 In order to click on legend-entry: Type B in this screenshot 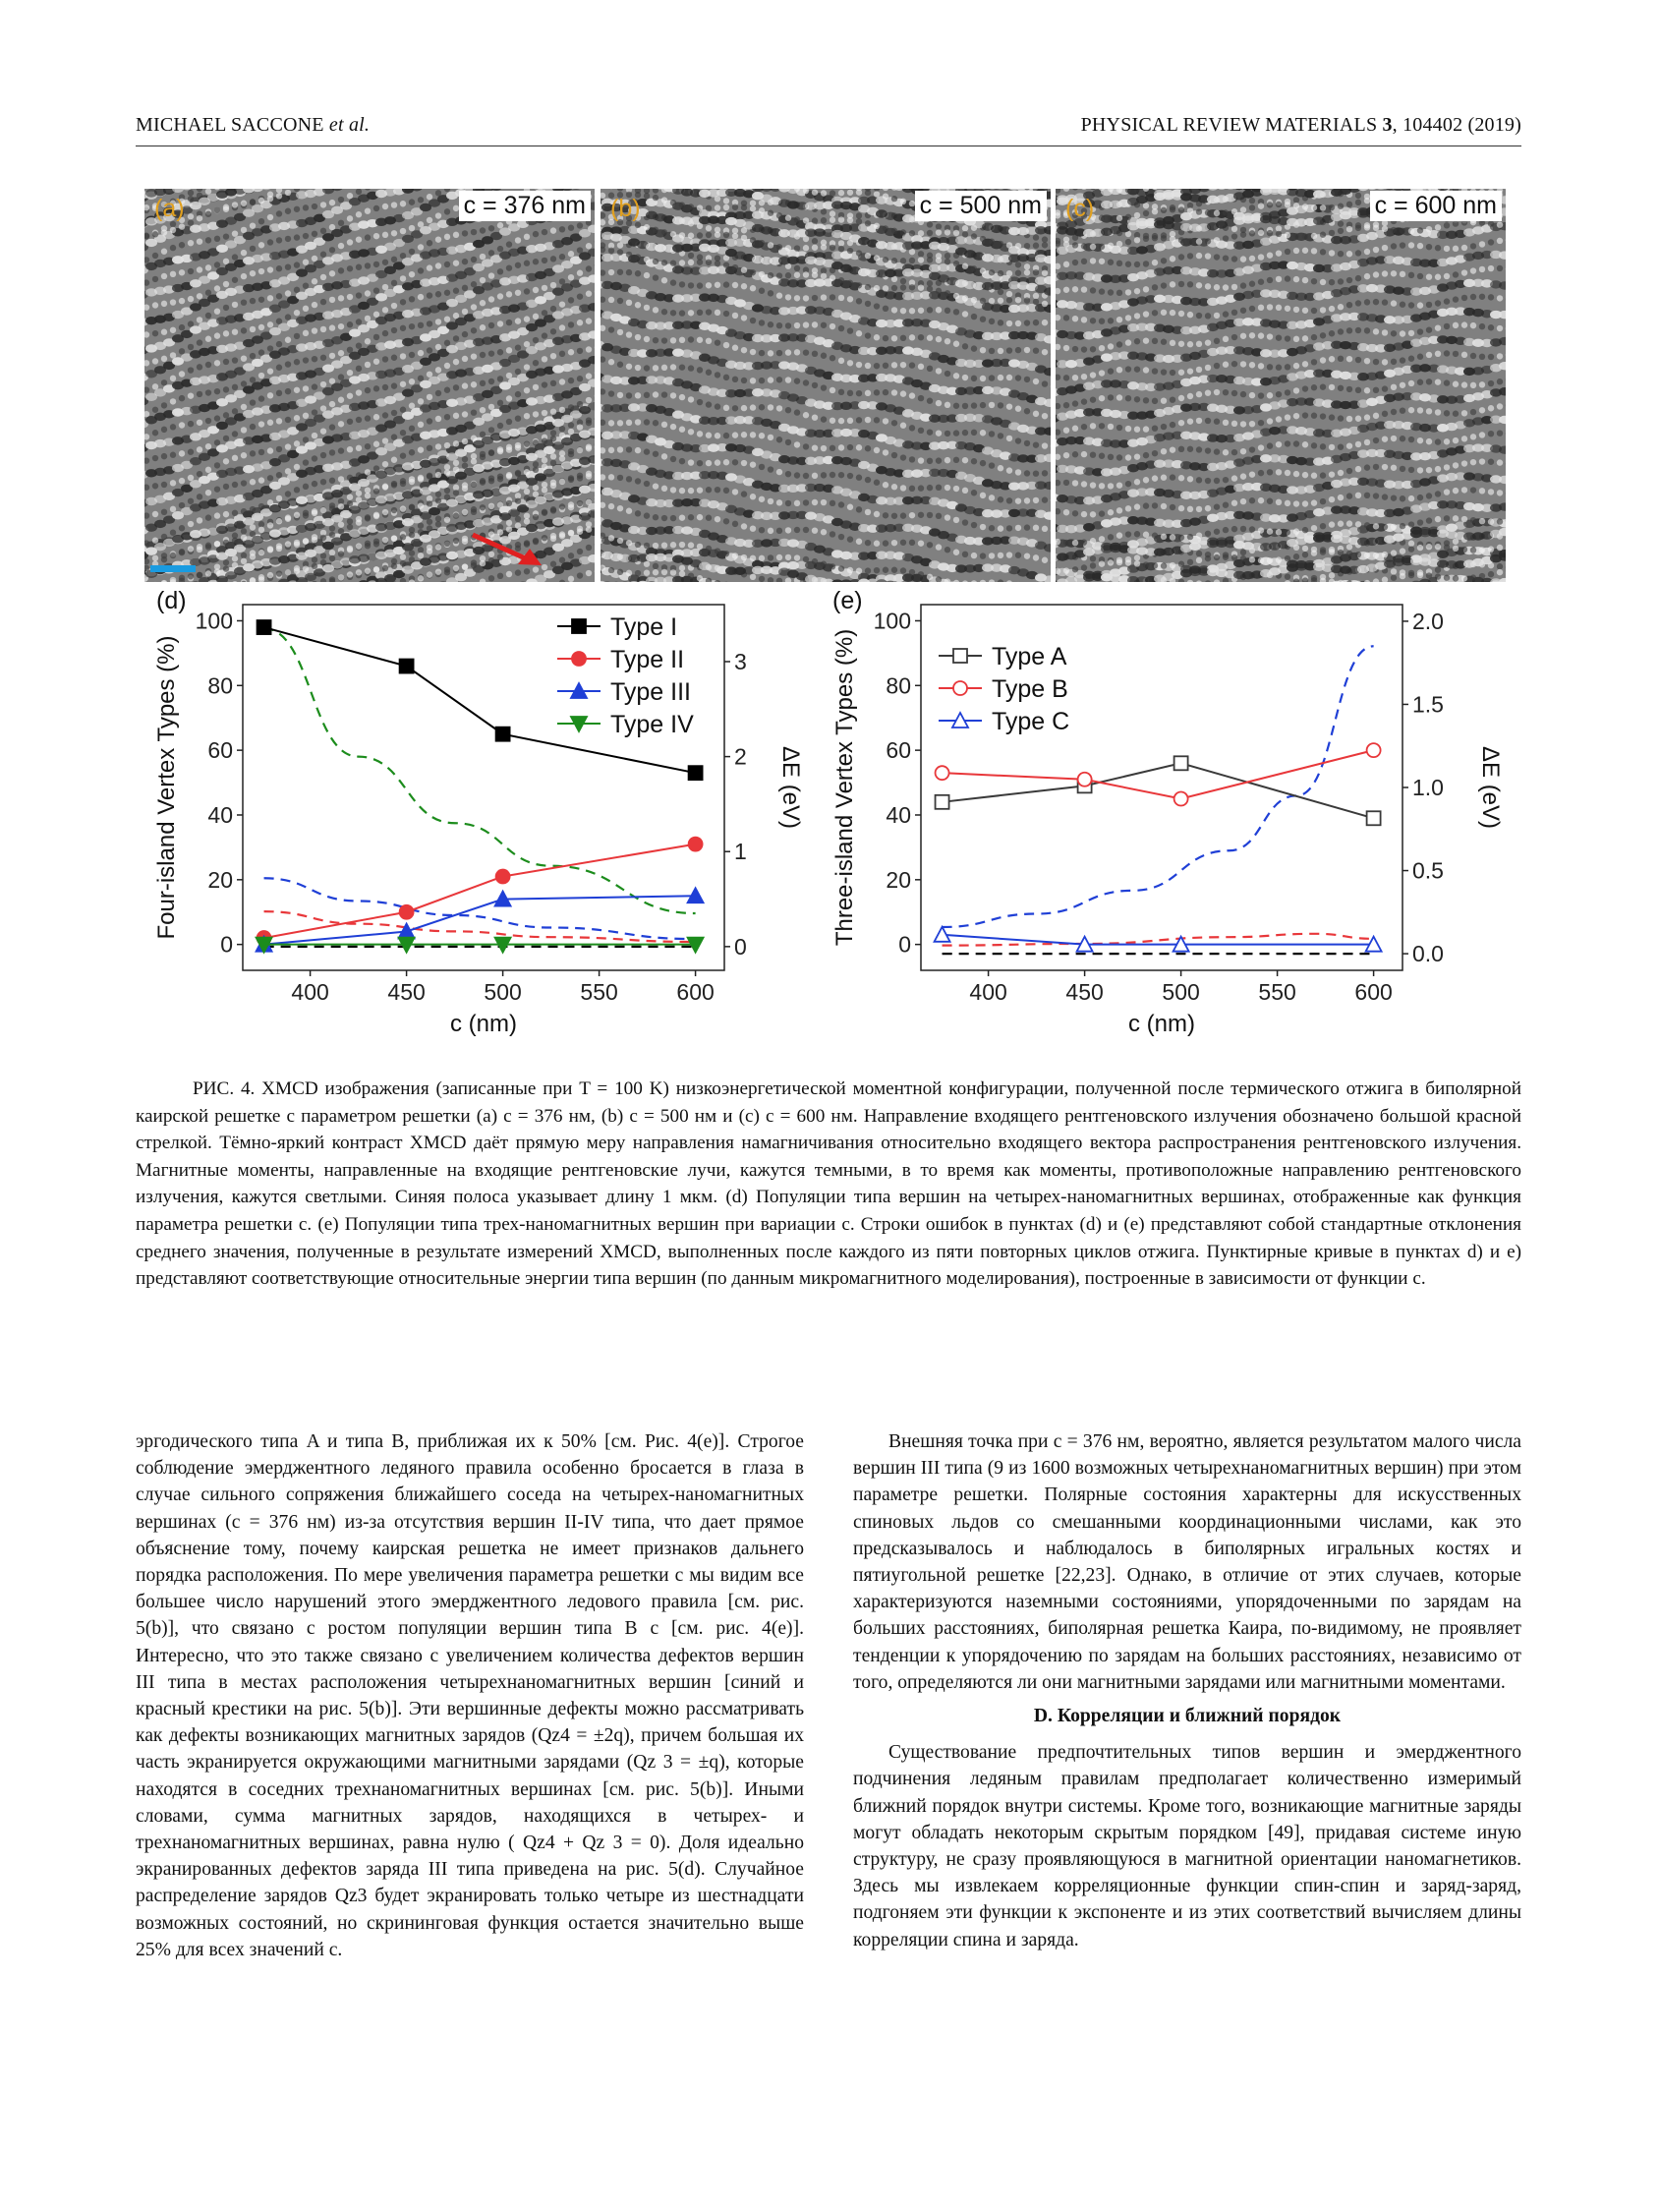, I will do `click(1030, 689)`.